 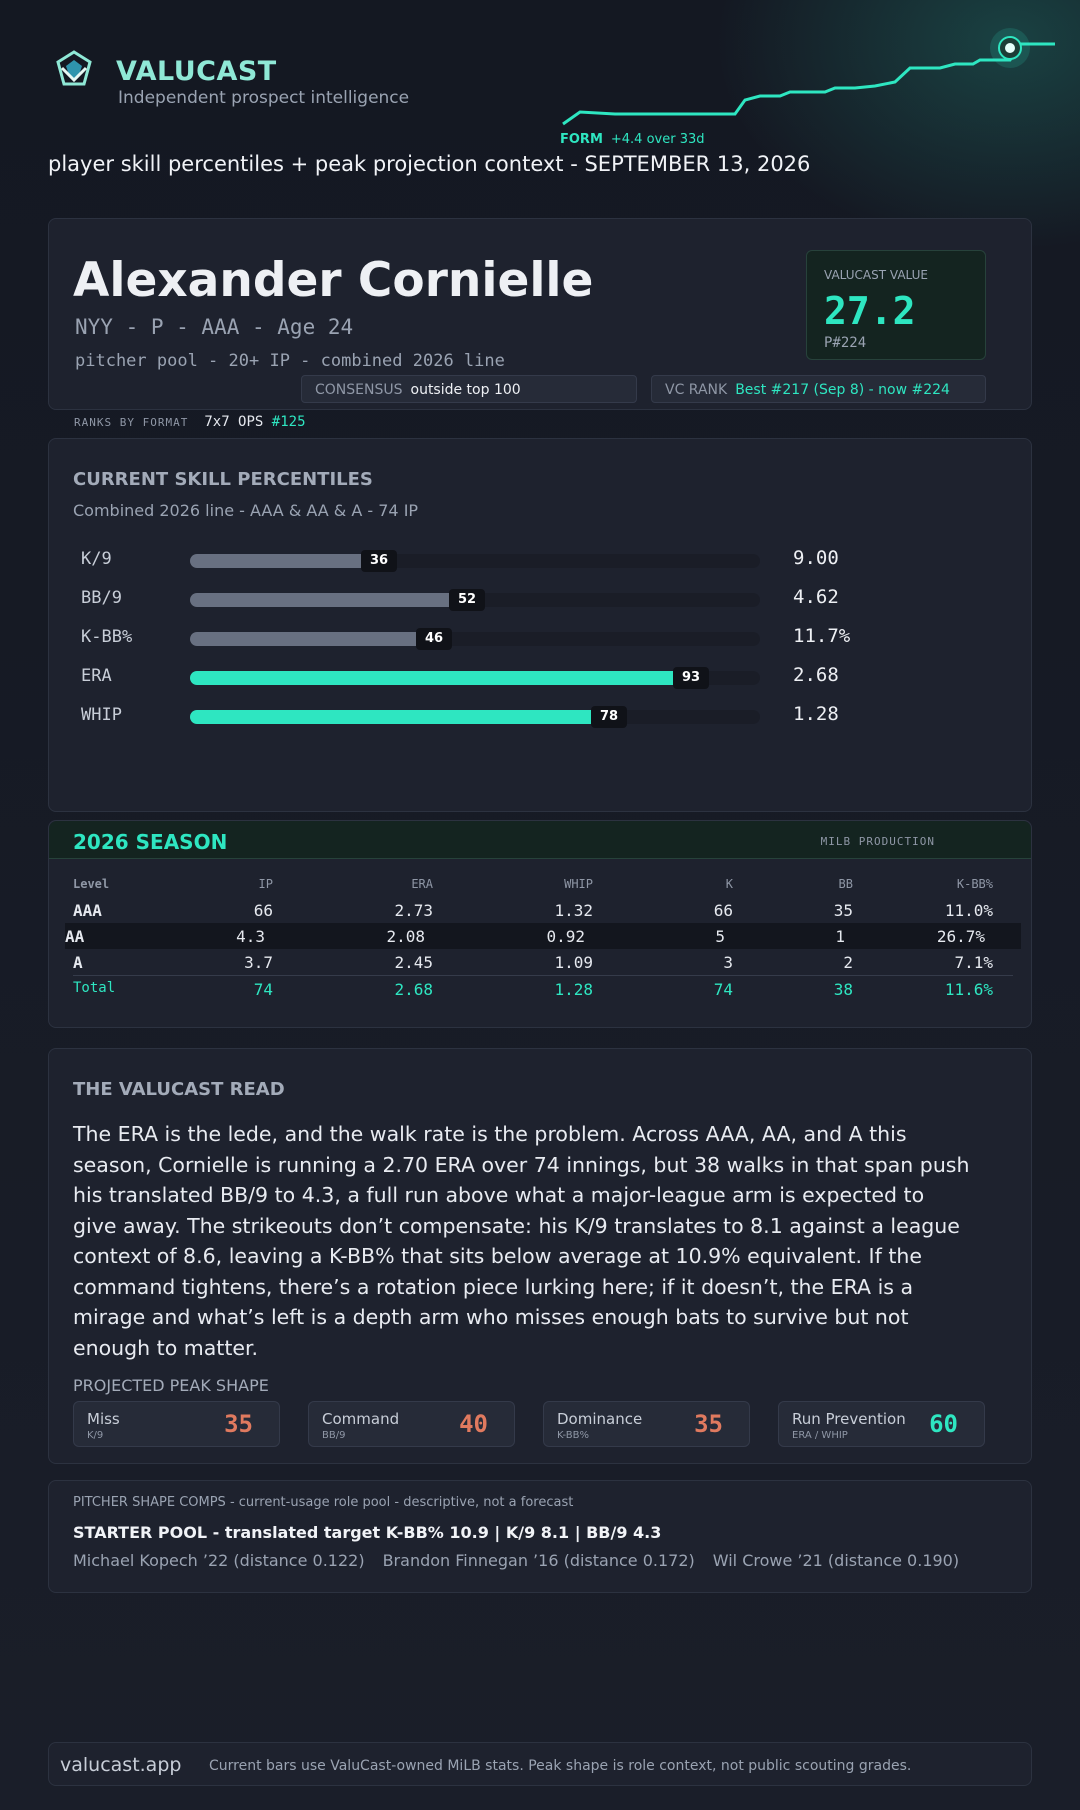 I want to click on table-cell: AA, so click(x=75, y=936).